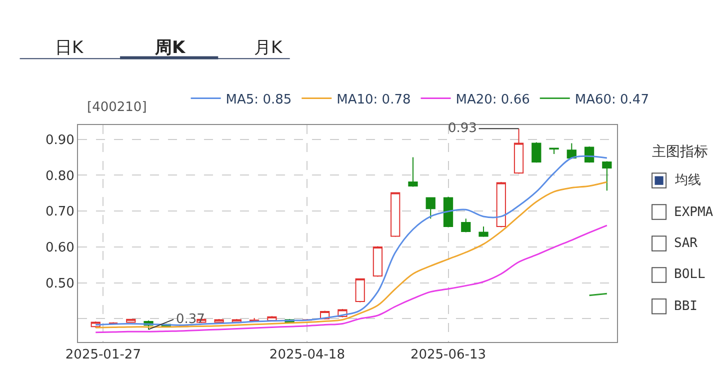 The width and height of the screenshot is (728, 375). Describe the element at coordinates (59, 176) in the screenshot. I see `y-tick-label: 0.80` at that location.